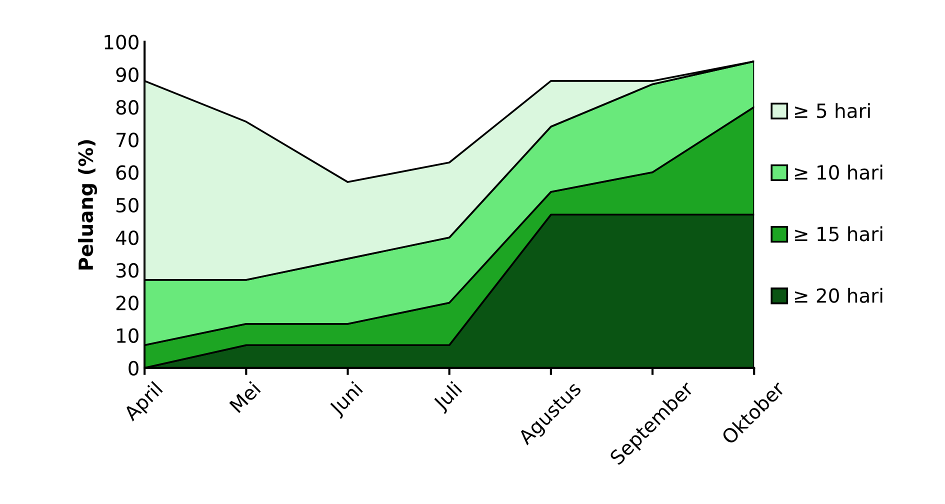 The width and height of the screenshot is (945, 504). What do you see at coordinates (838, 295) in the screenshot?
I see `legend-label: ≥ 20 hari` at bounding box center [838, 295].